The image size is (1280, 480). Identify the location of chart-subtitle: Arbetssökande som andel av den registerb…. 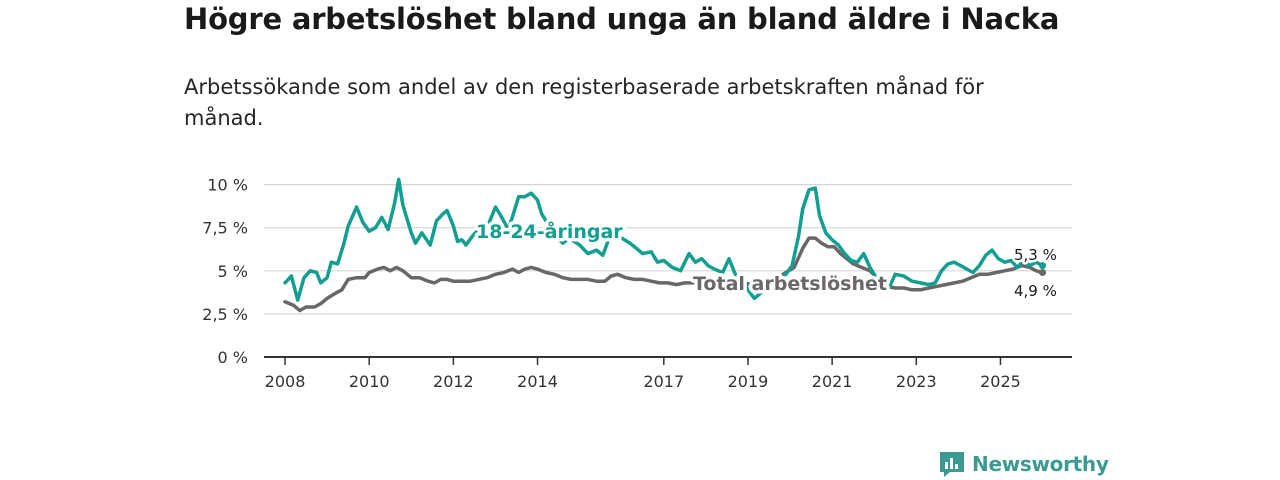
(584, 102).